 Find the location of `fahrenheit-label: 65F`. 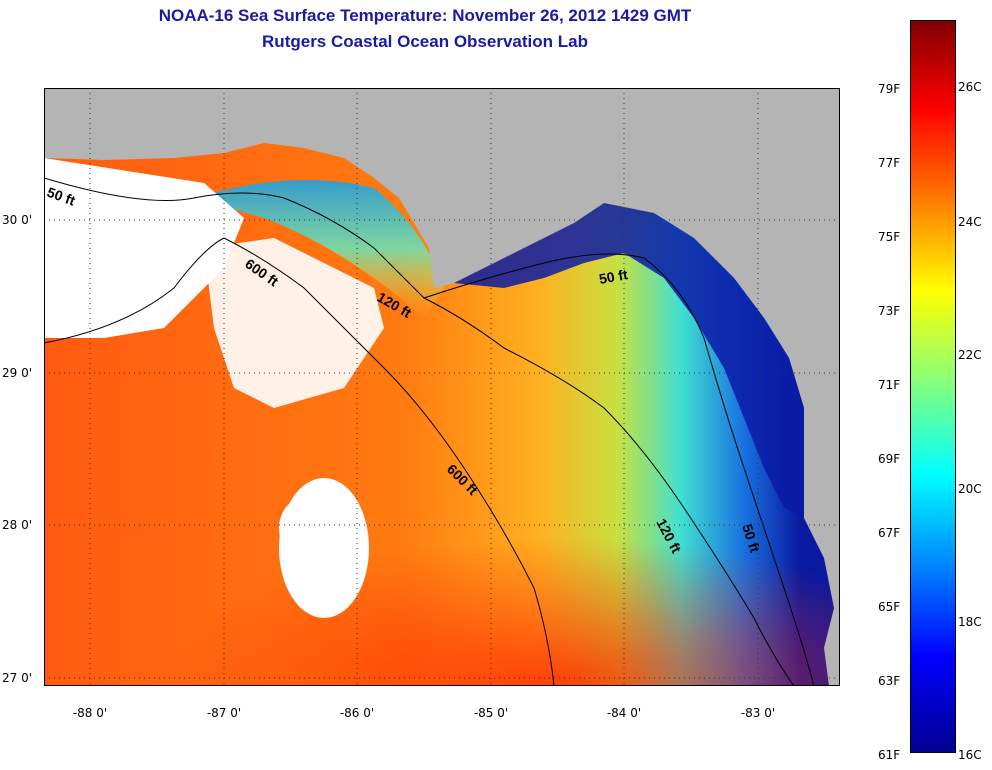

fahrenheit-label: 65F is located at coordinates (889, 607).